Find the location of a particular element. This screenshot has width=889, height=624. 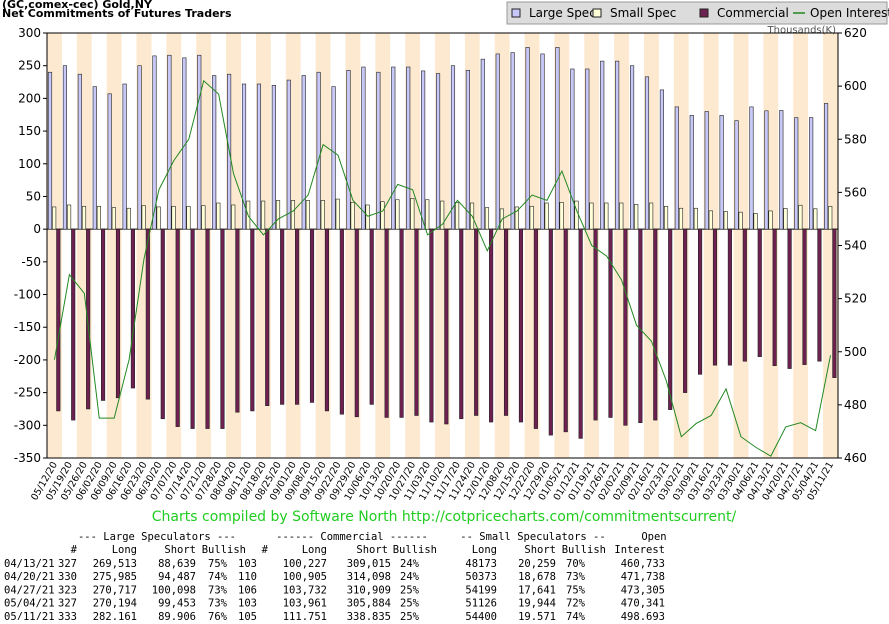

table-group-header: Open is located at coordinates (653, 537).